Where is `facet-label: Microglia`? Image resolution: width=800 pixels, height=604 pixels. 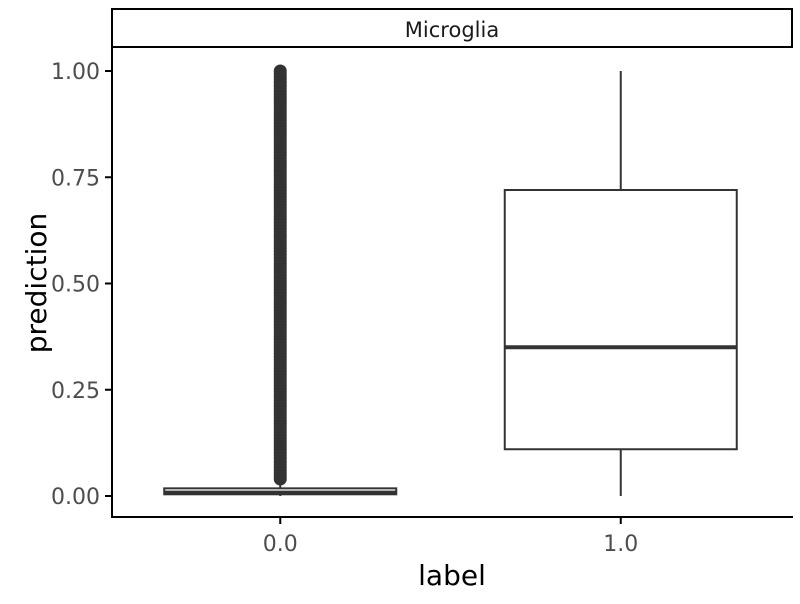 facet-label: Microglia is located at coordinates (452, 30).